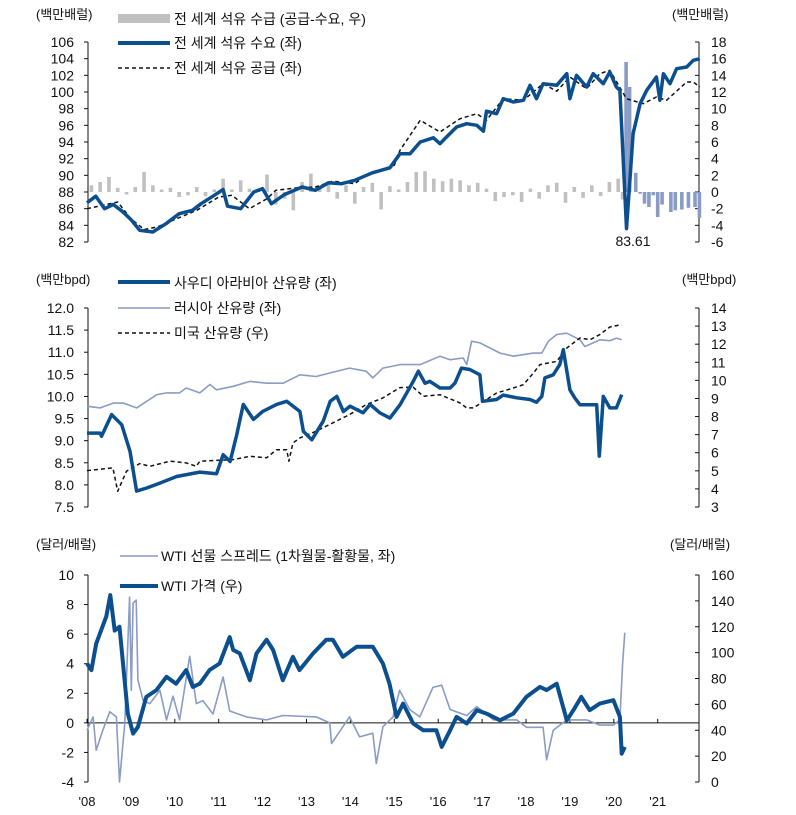 This screenshot has height=815, width=796. What do you see at coordinates (270, 19) in the screenshot?
I see `legend-label-balance: 전 세계 석유 수급 (공급-수요, 우)` at bounding box center [270, 19].